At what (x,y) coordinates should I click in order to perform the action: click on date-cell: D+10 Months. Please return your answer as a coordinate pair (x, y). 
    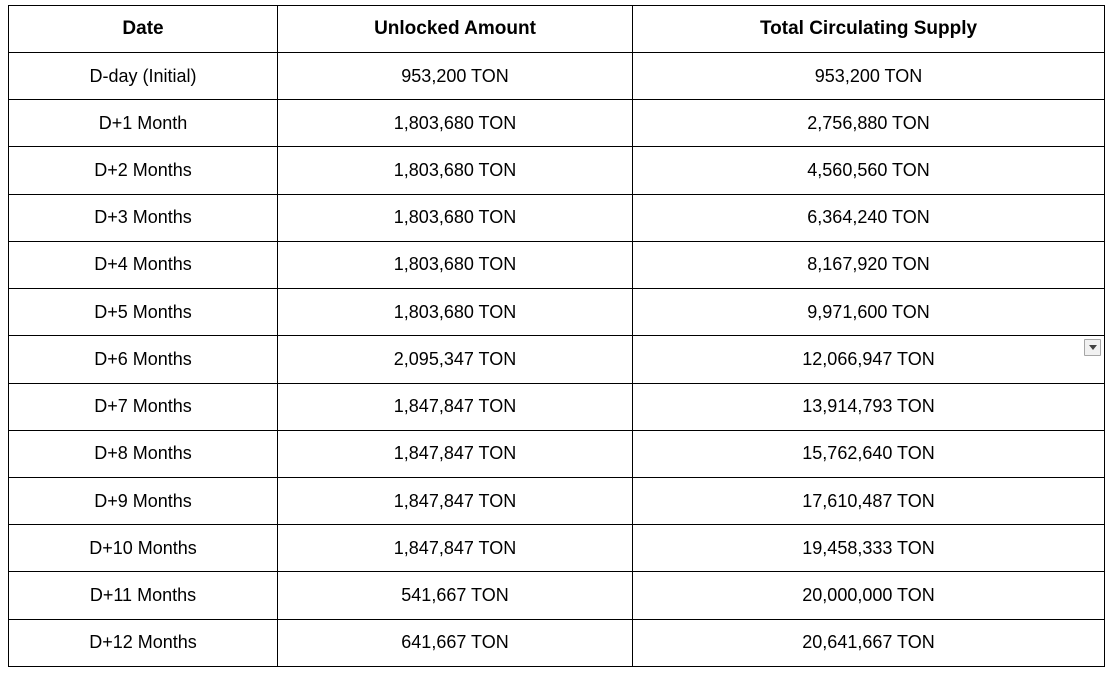
    Looking at the image, I should click on (143, 548).